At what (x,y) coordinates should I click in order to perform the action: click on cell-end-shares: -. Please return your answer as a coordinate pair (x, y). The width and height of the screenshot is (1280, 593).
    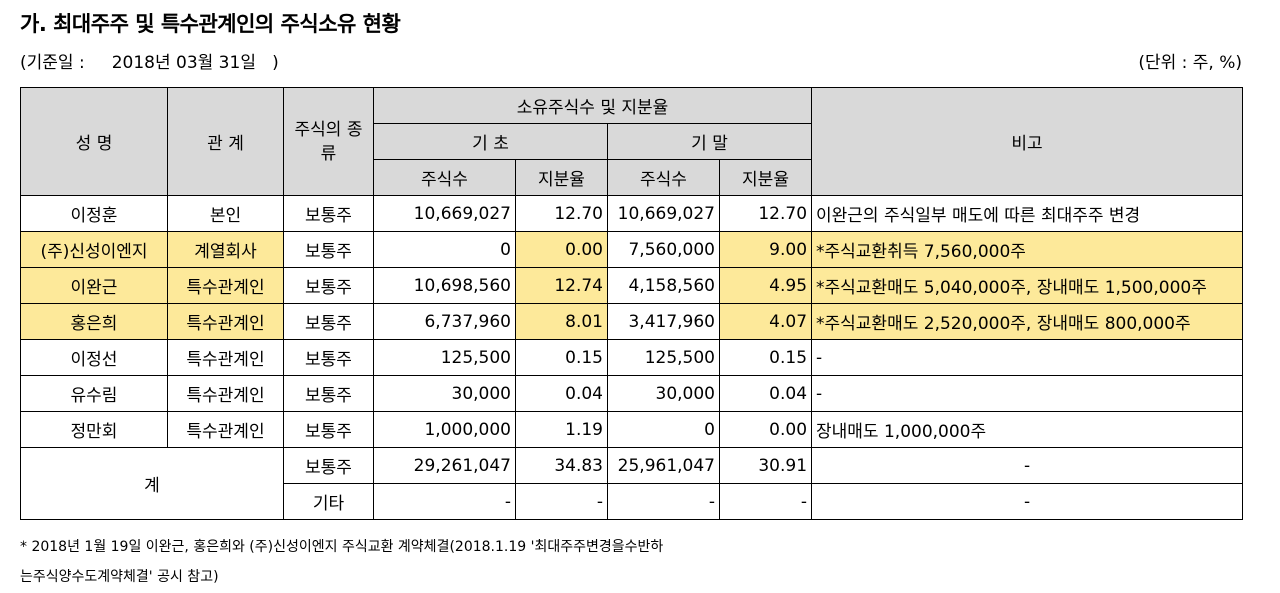
    Looking at the image, I should click on (663, 501).